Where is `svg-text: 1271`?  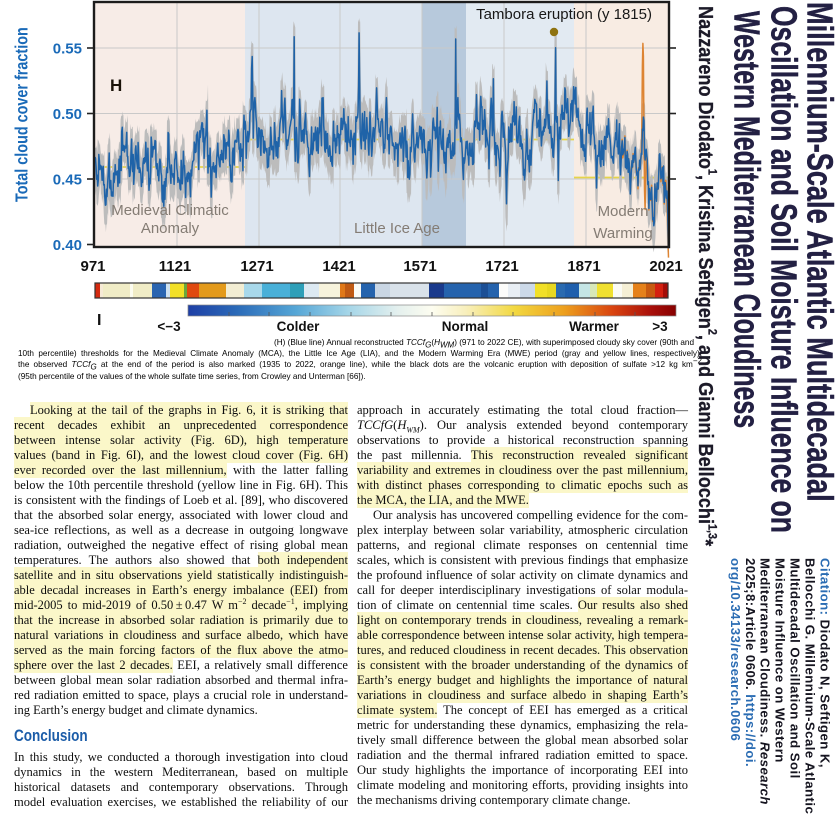
svg-text: 1271 is located at coordinates (256, 266).